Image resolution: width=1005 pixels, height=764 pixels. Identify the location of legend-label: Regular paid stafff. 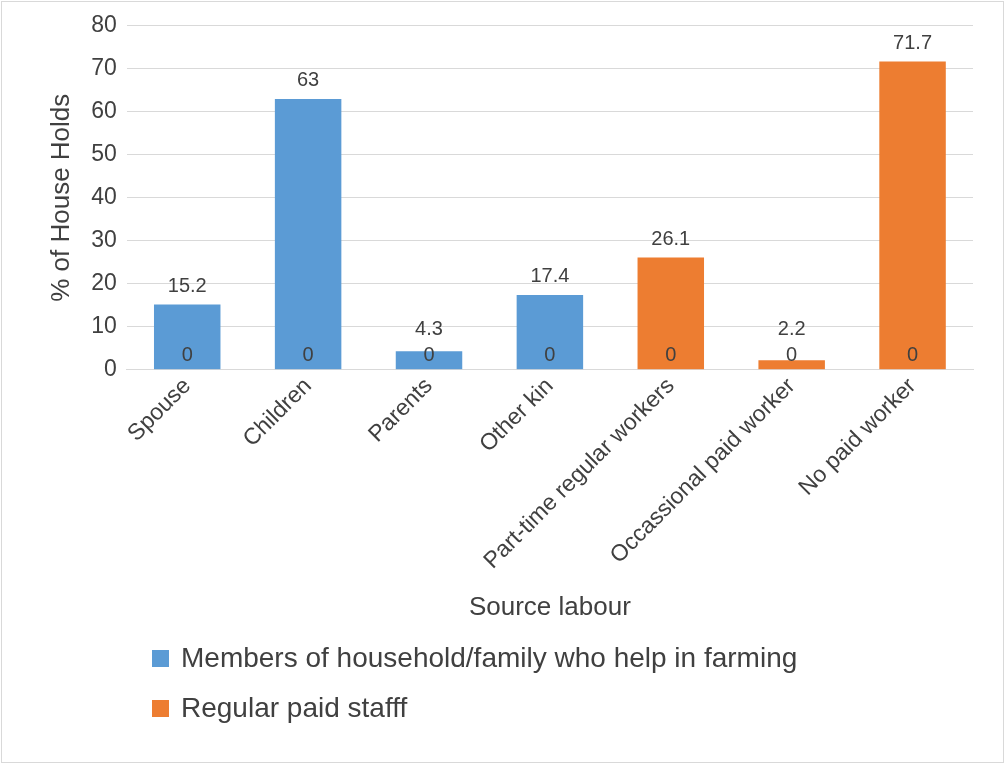
(294, 708).